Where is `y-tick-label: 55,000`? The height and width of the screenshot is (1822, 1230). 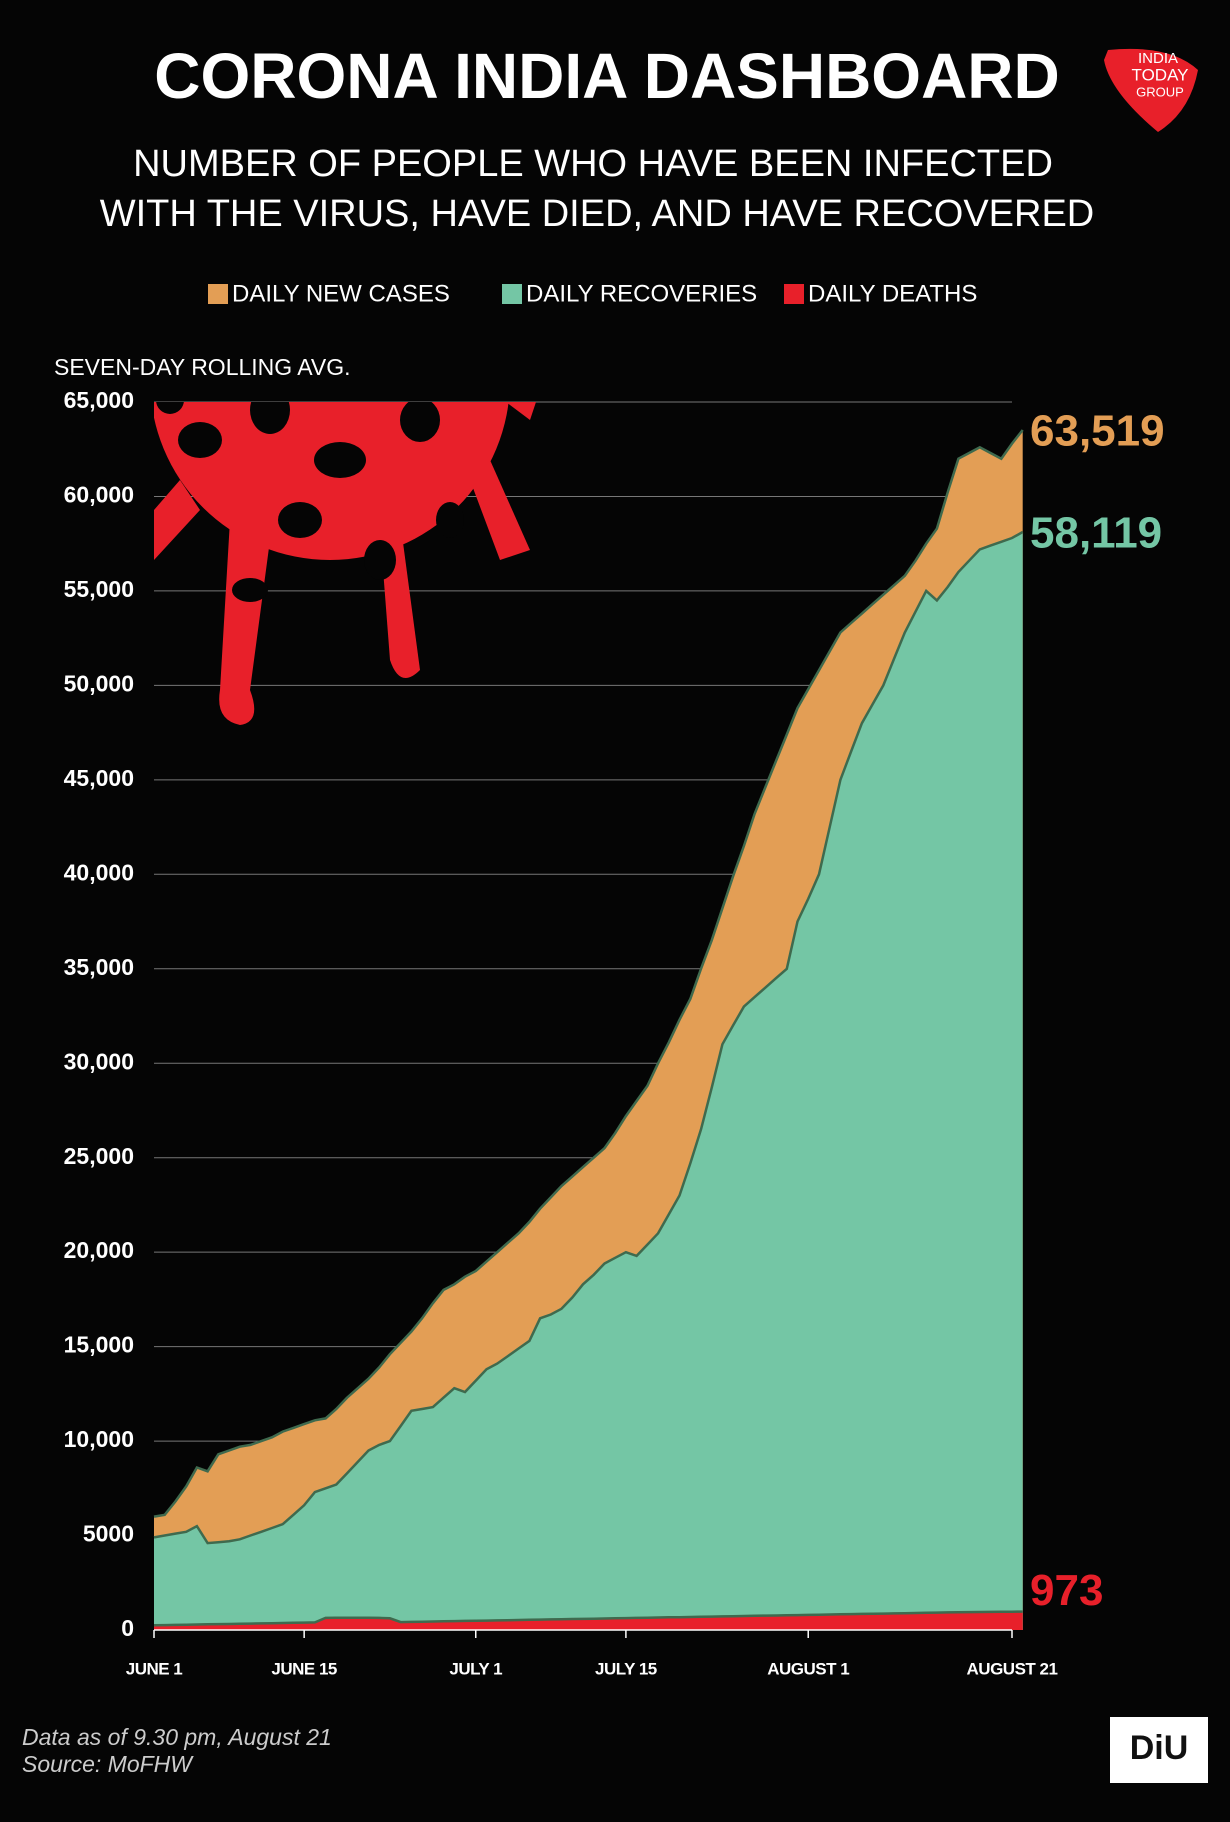 y-tick-label: 55,000 is located at coordinates (99, 589).